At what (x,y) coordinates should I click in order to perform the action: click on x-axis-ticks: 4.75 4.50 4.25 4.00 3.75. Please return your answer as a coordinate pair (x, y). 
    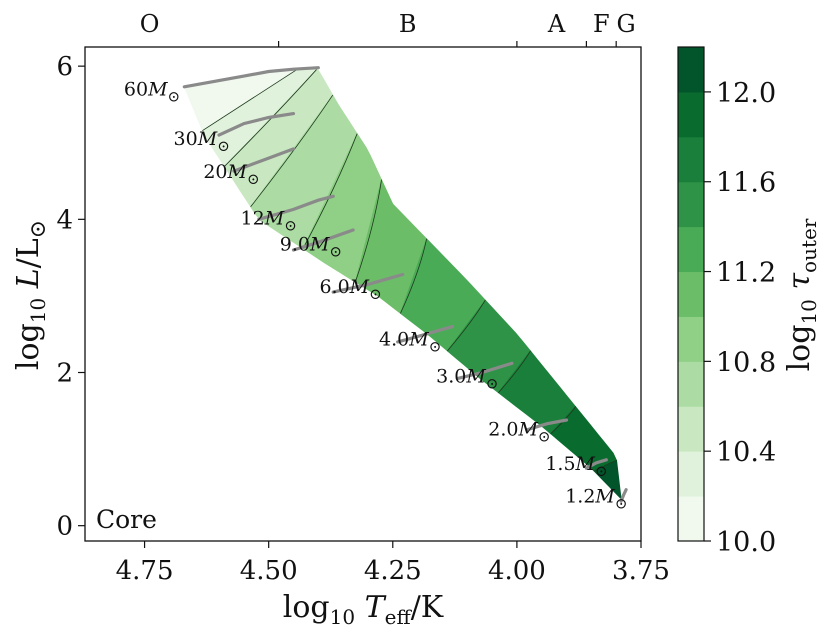
    Looking at the image, I should click on (393, 563).